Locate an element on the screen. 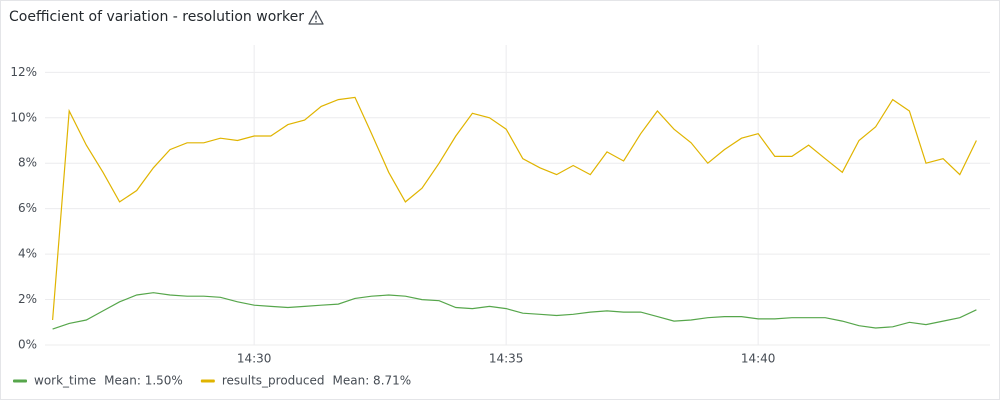 The width and height of the screenshot is (1000, 400). y-tick-label: 4% is located at coordinates (27, 254).